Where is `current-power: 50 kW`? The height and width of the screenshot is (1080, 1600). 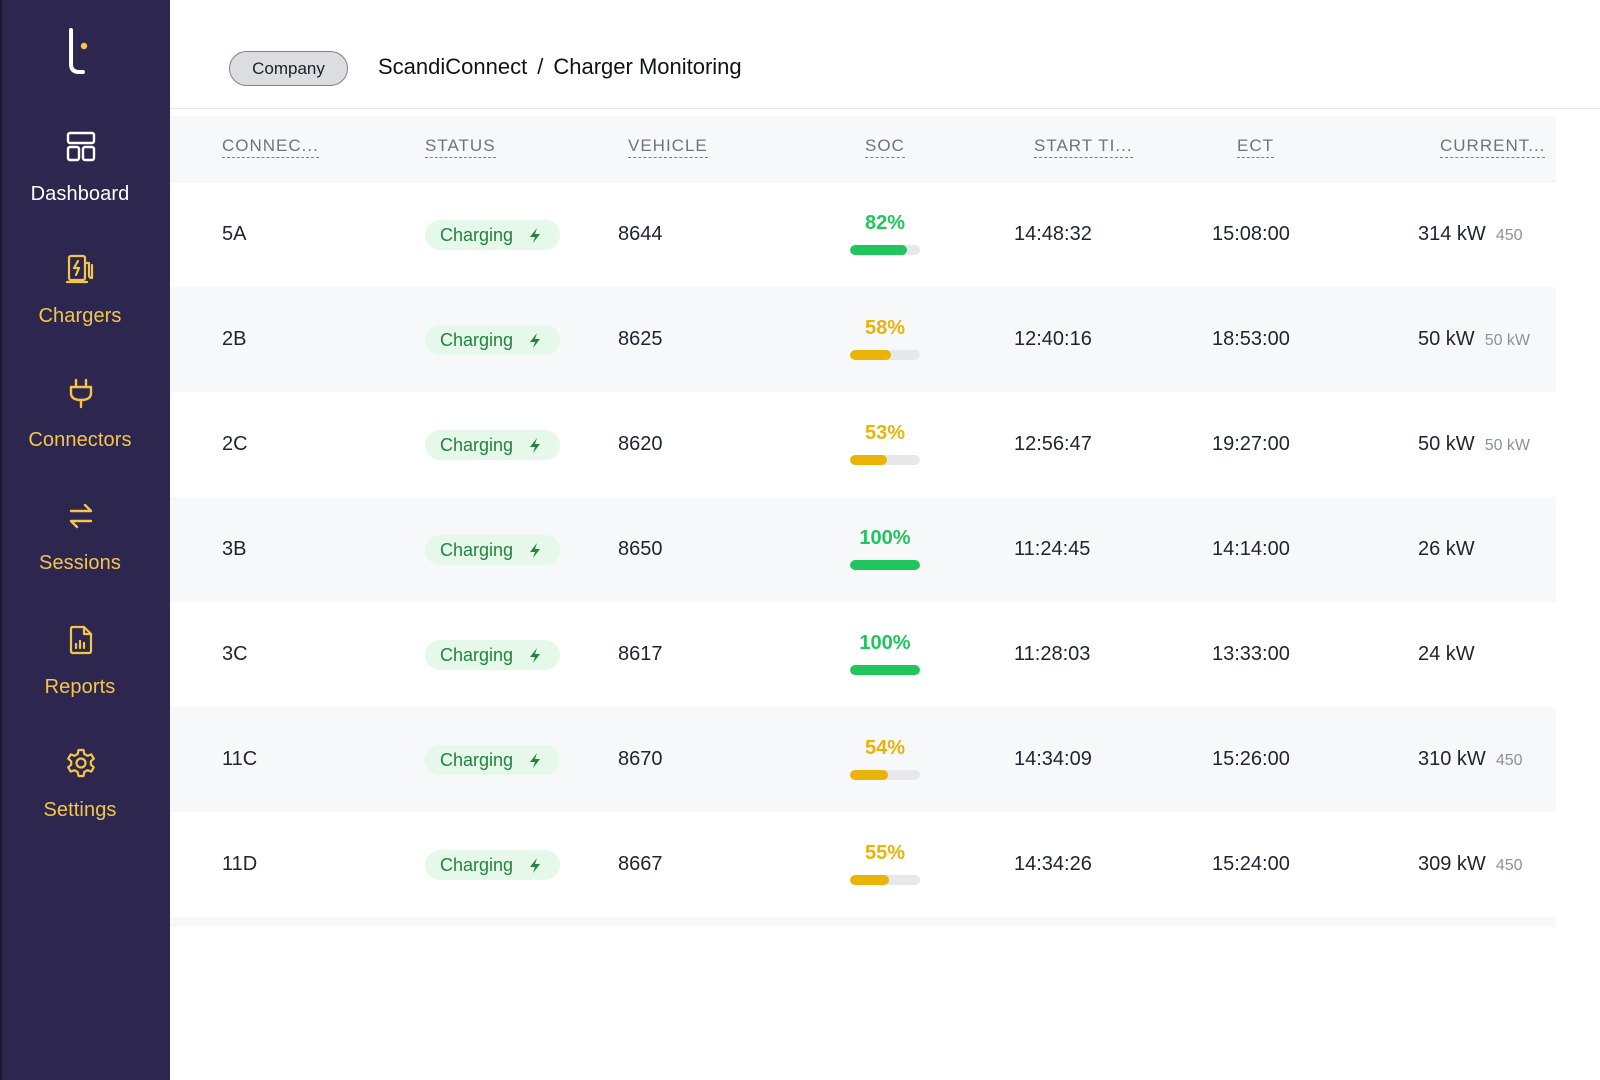 current-power: 50 kW is located at coordinates (1446, 444).